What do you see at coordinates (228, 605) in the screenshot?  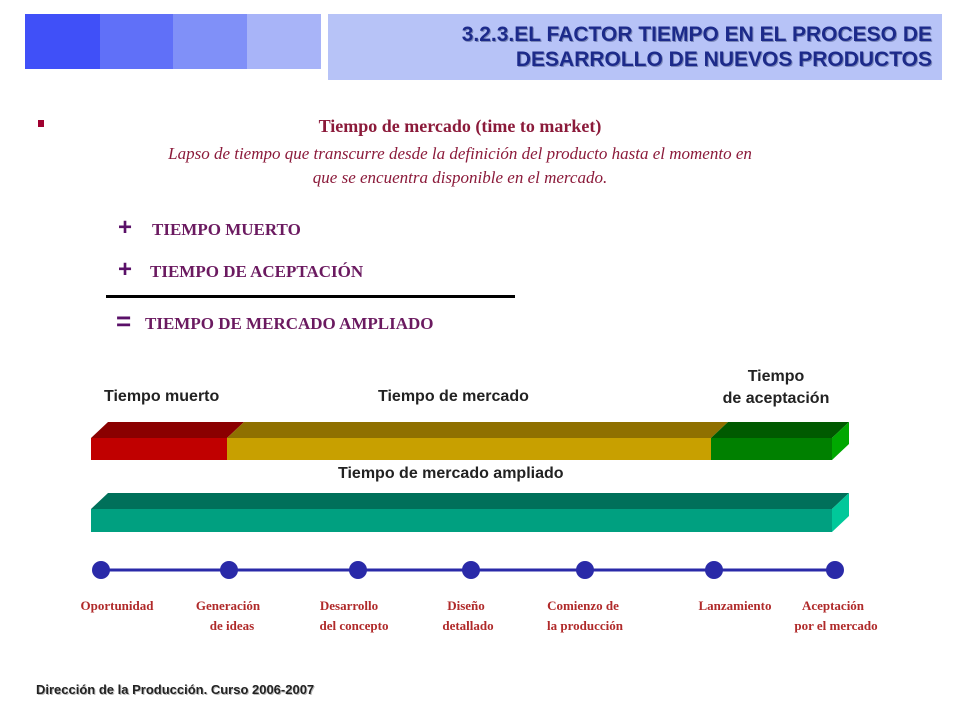 I see `stage-generacion-line1: Generación` at bounding box center [228, 605].